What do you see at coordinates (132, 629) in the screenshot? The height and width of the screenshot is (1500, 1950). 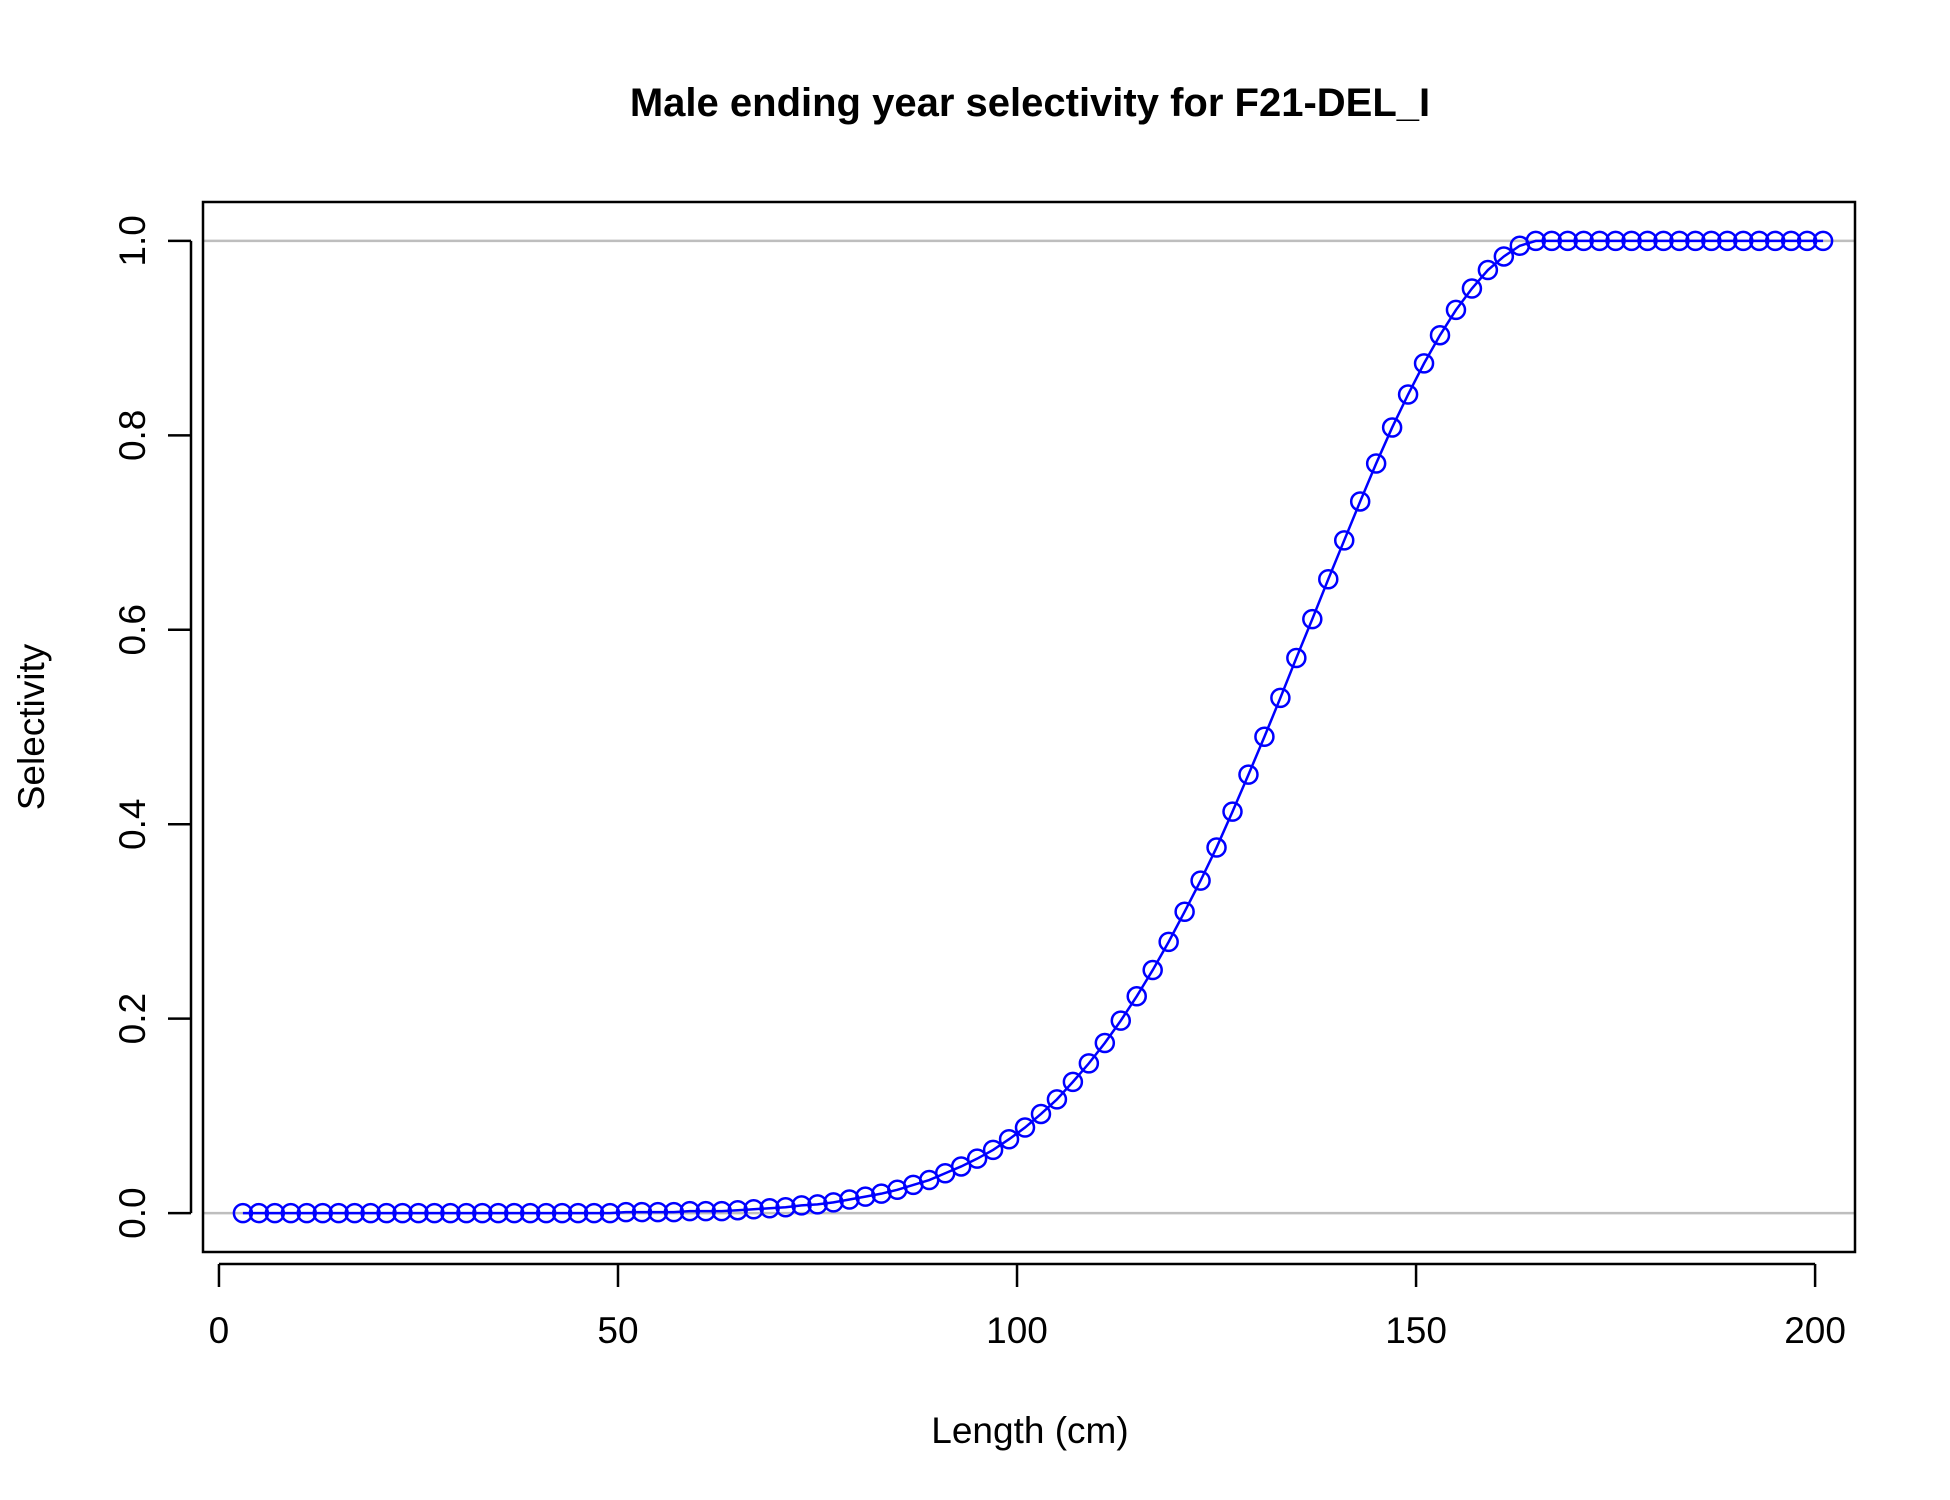 I see `y-tick-label: 0.6` at bounding box center [132, 629].